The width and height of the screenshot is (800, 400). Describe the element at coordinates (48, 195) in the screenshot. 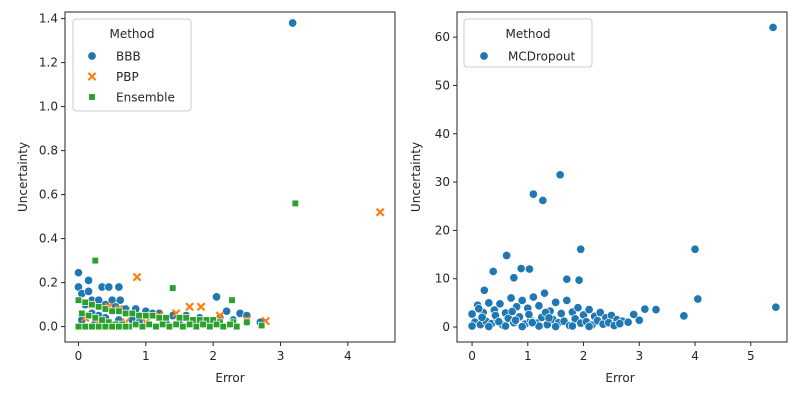

I see `left-y-tick-label: 0.6` at that location.